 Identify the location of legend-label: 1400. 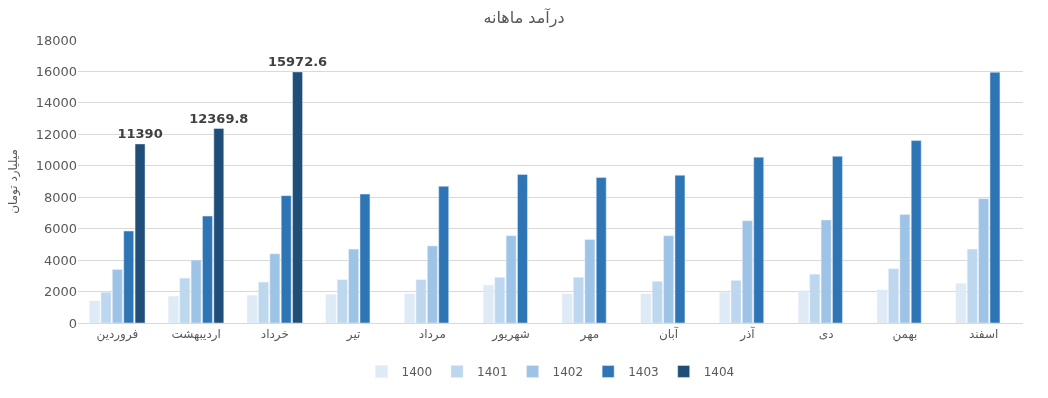
(417, 372).